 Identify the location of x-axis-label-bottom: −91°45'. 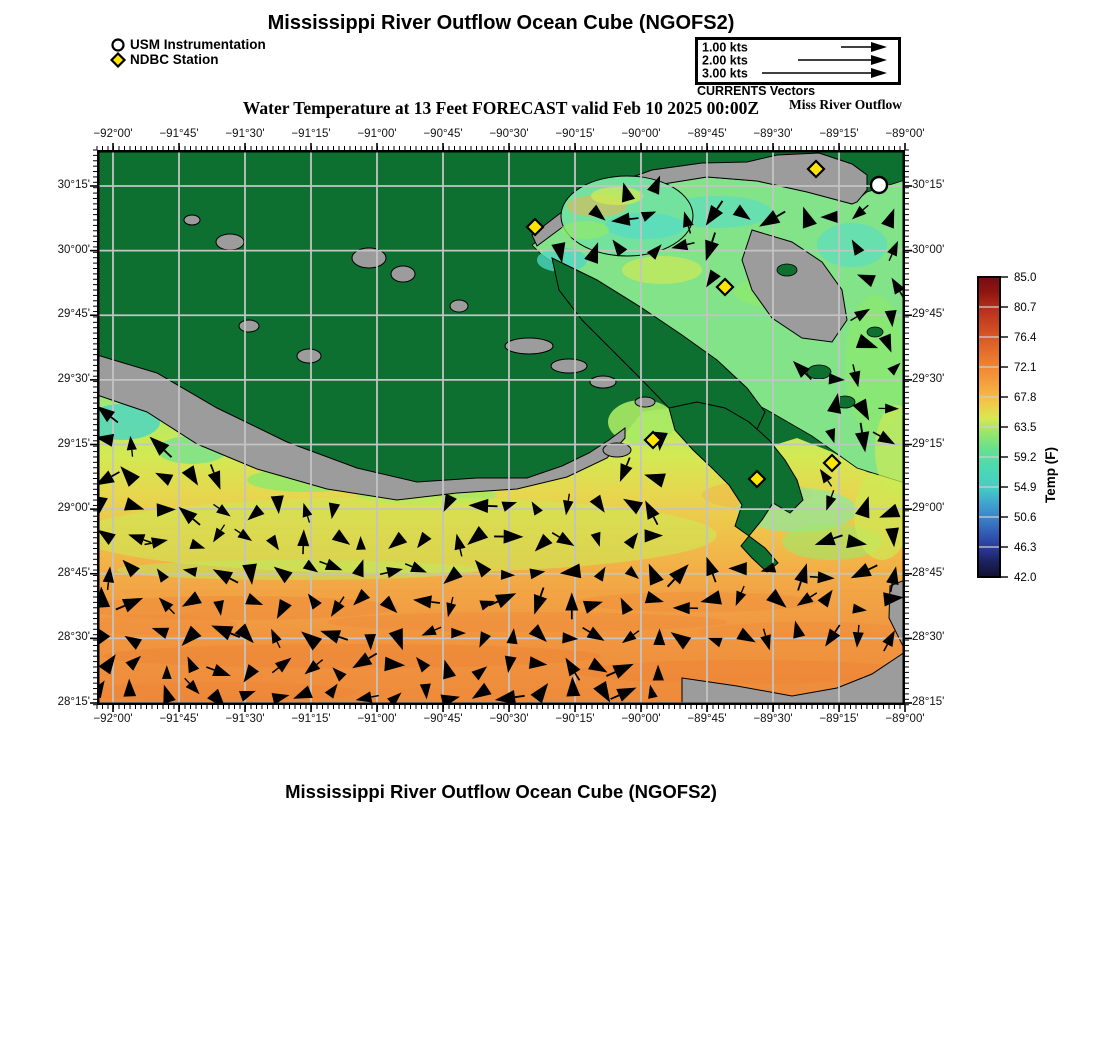
(179, 719).